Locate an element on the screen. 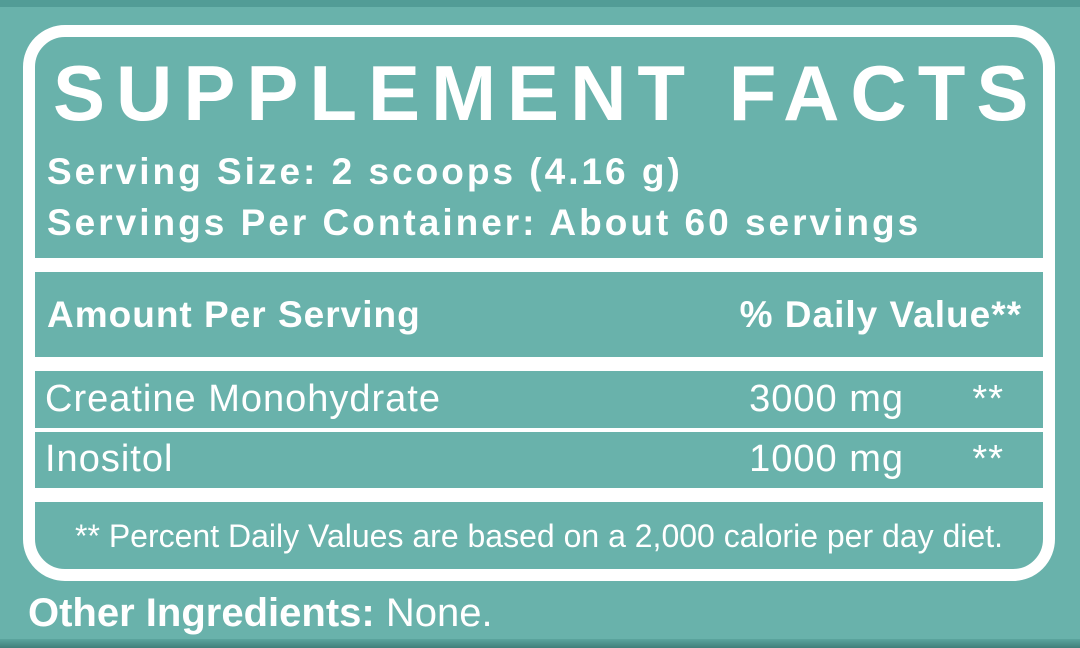 The height and width of the screenshot is (648, 1080). top-edge-shade is located at coordinates (540, 3).